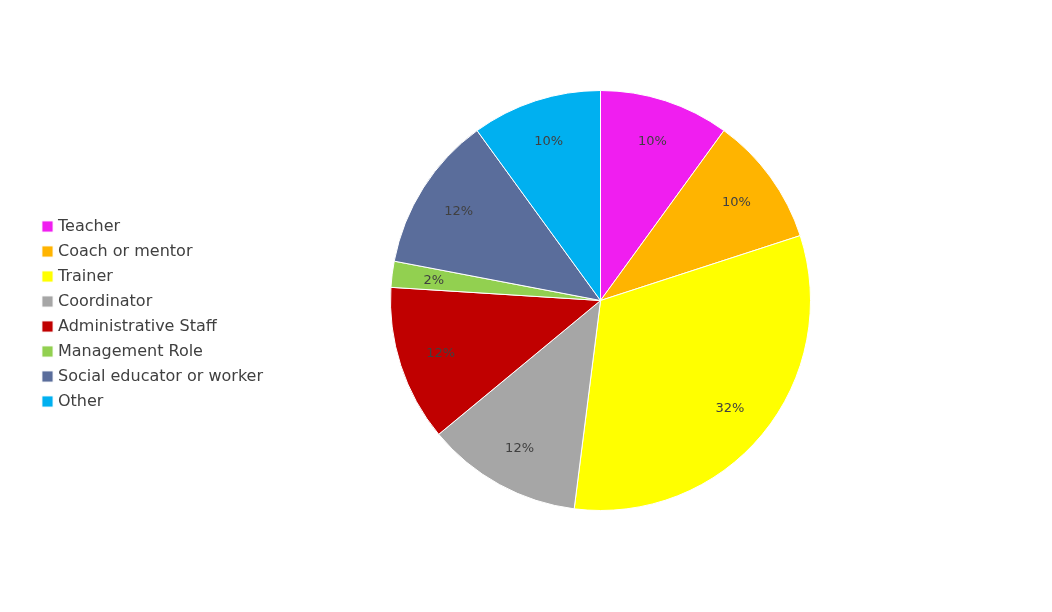  Describe the element at coordinates (85, 275) in the screenshot. I see `legend-label: Trainer` at that location.